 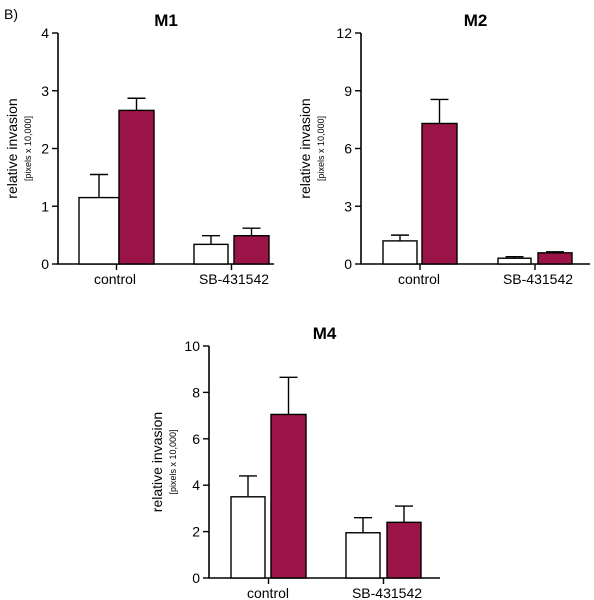 What do you see at coordinates (196, 392) in the screenshot?
I see `chart-3-y-tick-label-4: 8` at bounding box center [196, 392].